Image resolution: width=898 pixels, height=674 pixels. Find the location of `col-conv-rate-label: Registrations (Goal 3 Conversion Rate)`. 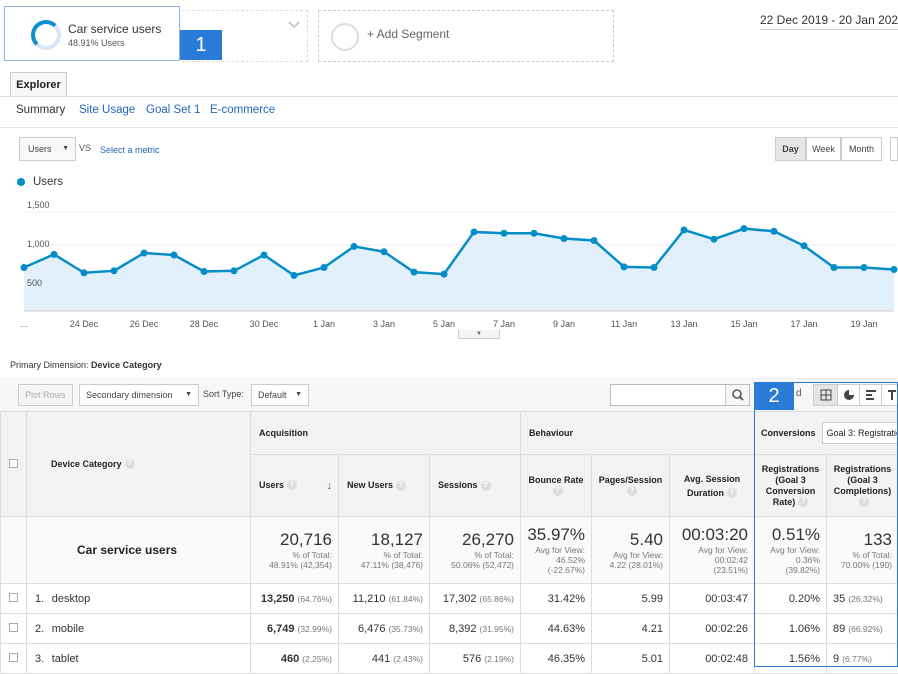

col-conv-rate-label: Registrations (Goal 3 Conversion Rate) is located at coordinates (791, 485).